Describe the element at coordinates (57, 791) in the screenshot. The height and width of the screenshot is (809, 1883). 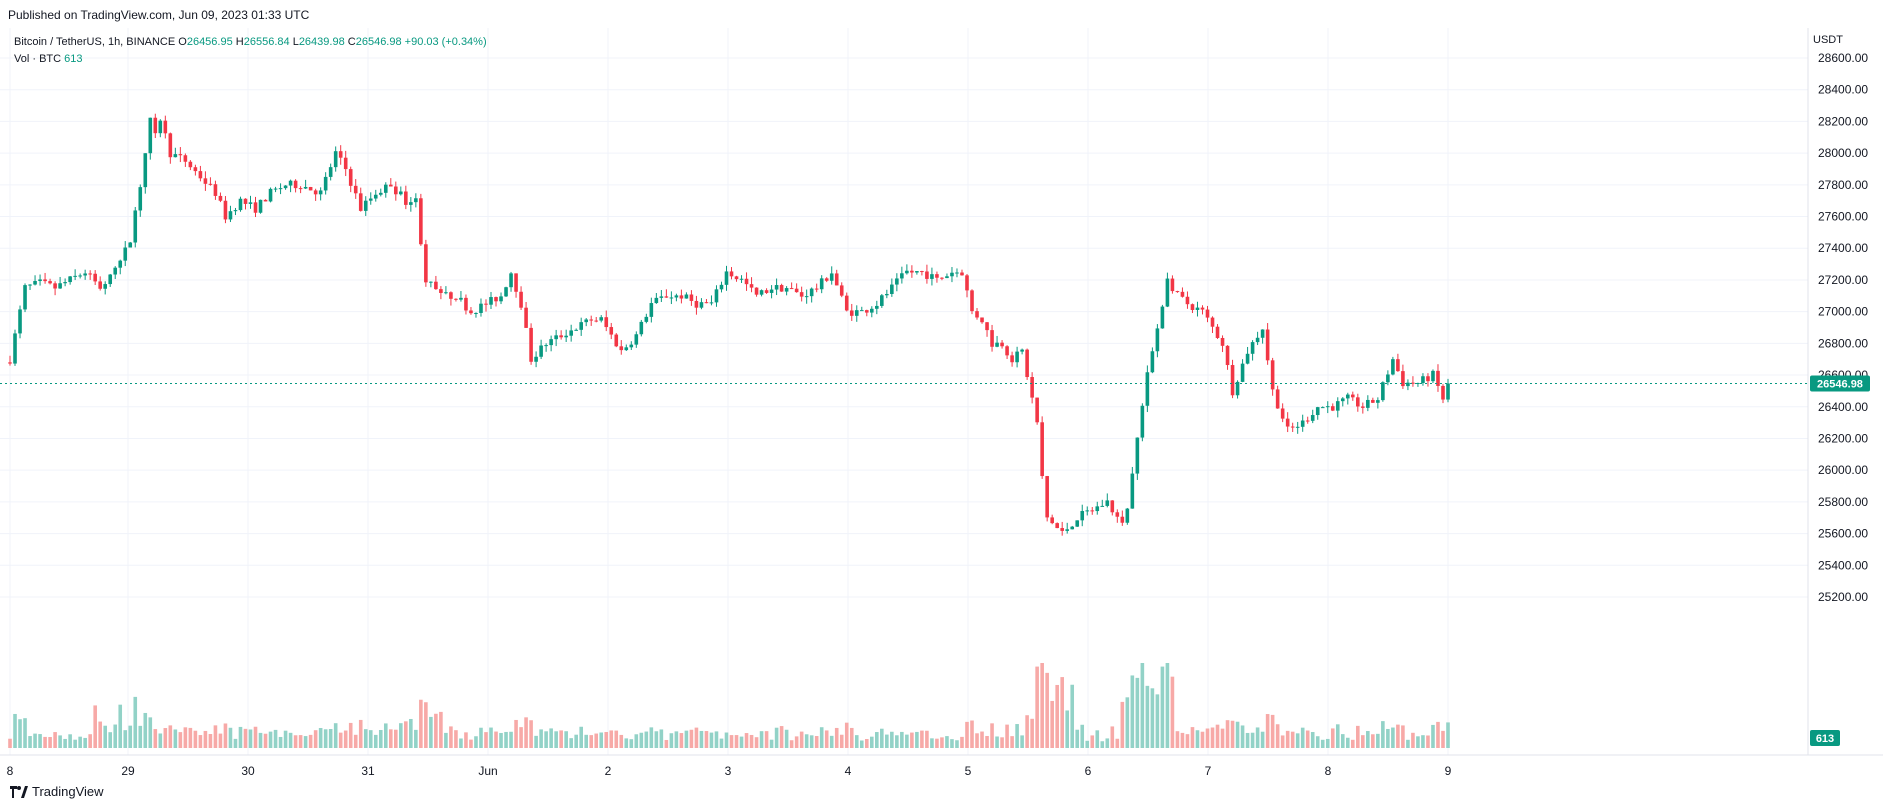
I see `tradingview-logo: TradingView` at that location.